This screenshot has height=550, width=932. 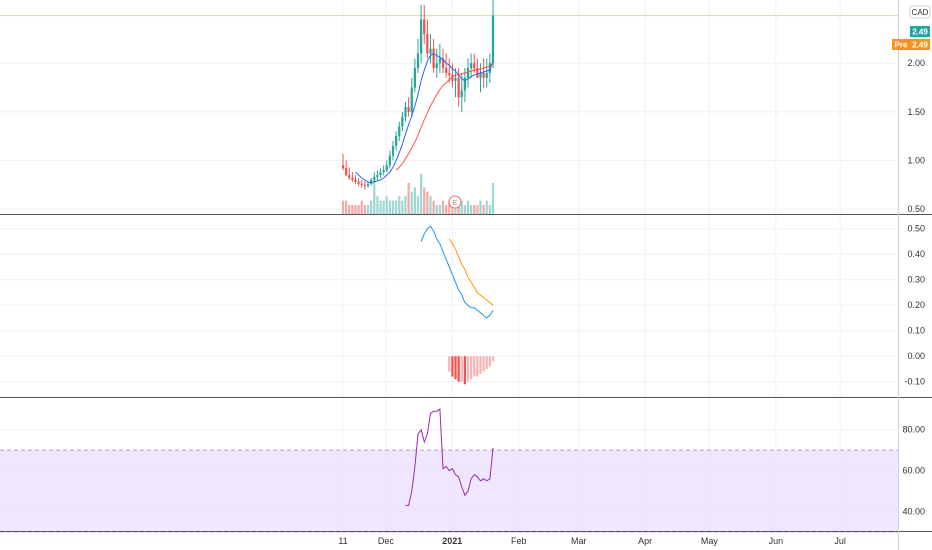 I want to click on rsi-tick-label: 40.00, so click(x=913, y=512).